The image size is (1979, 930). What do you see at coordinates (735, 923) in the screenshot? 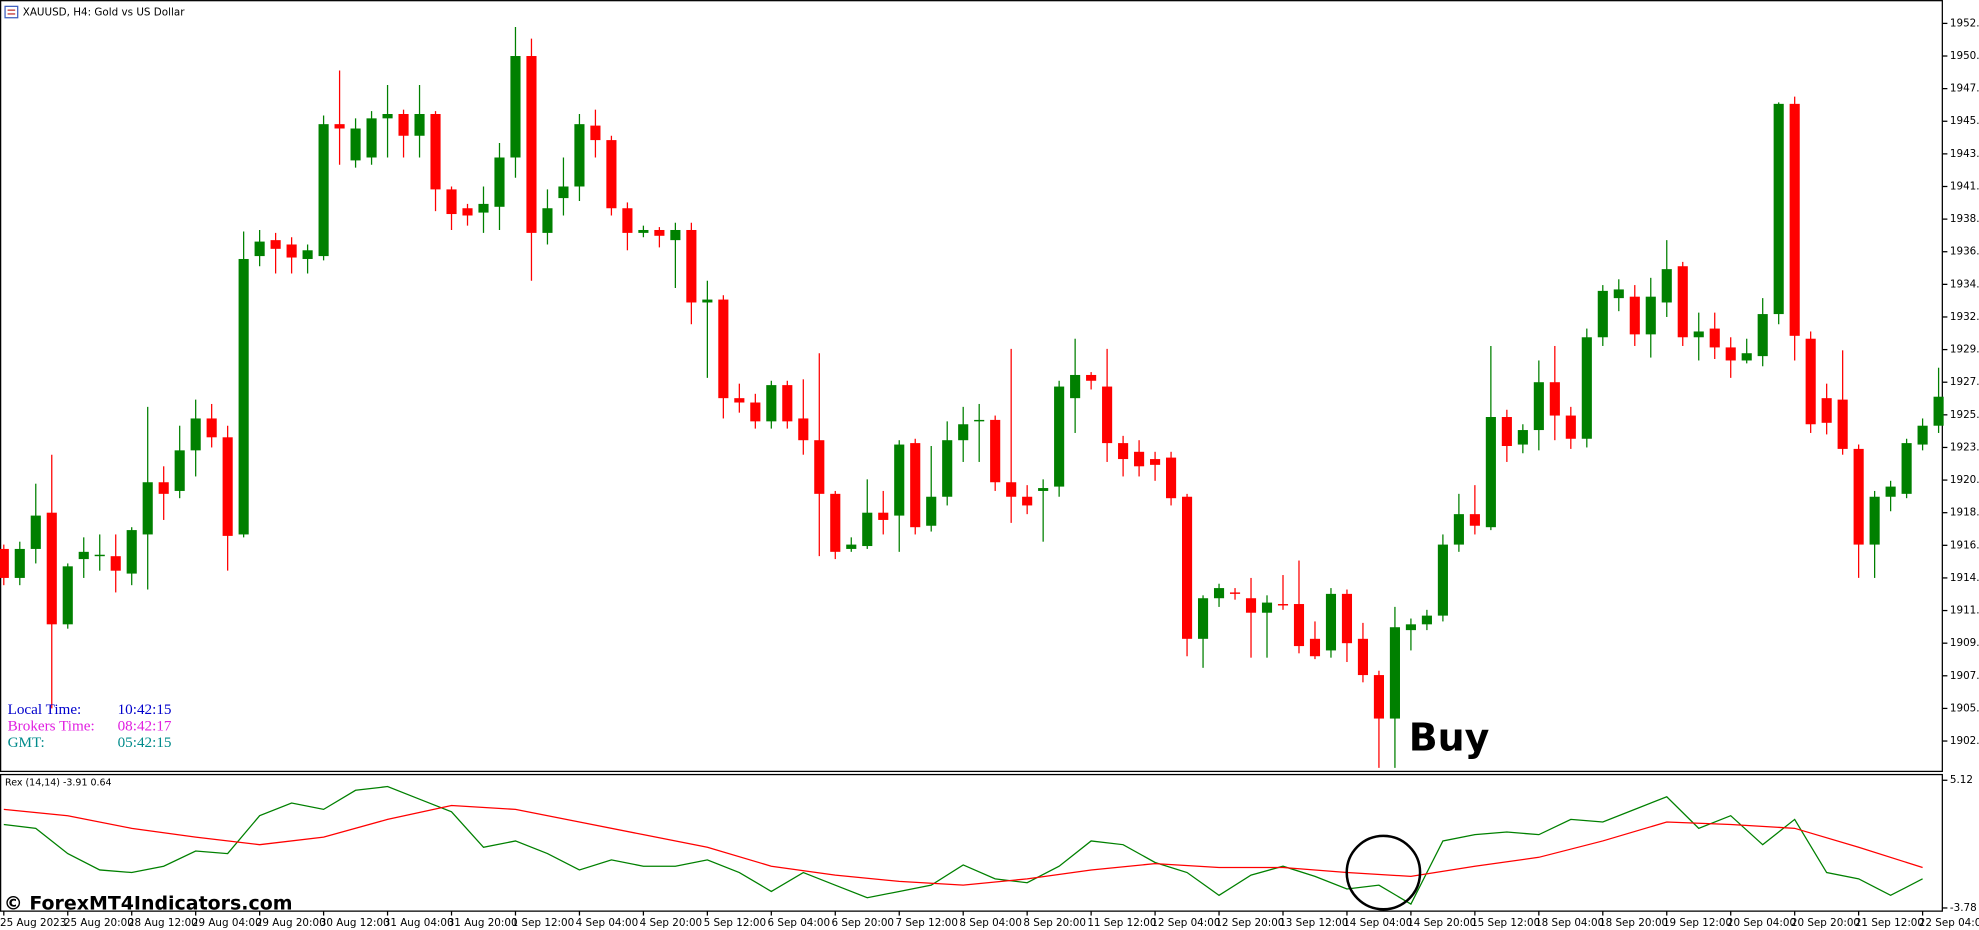
I see `x-tick-label: 5 Sep 12:00` at bounding box center [735, 923].